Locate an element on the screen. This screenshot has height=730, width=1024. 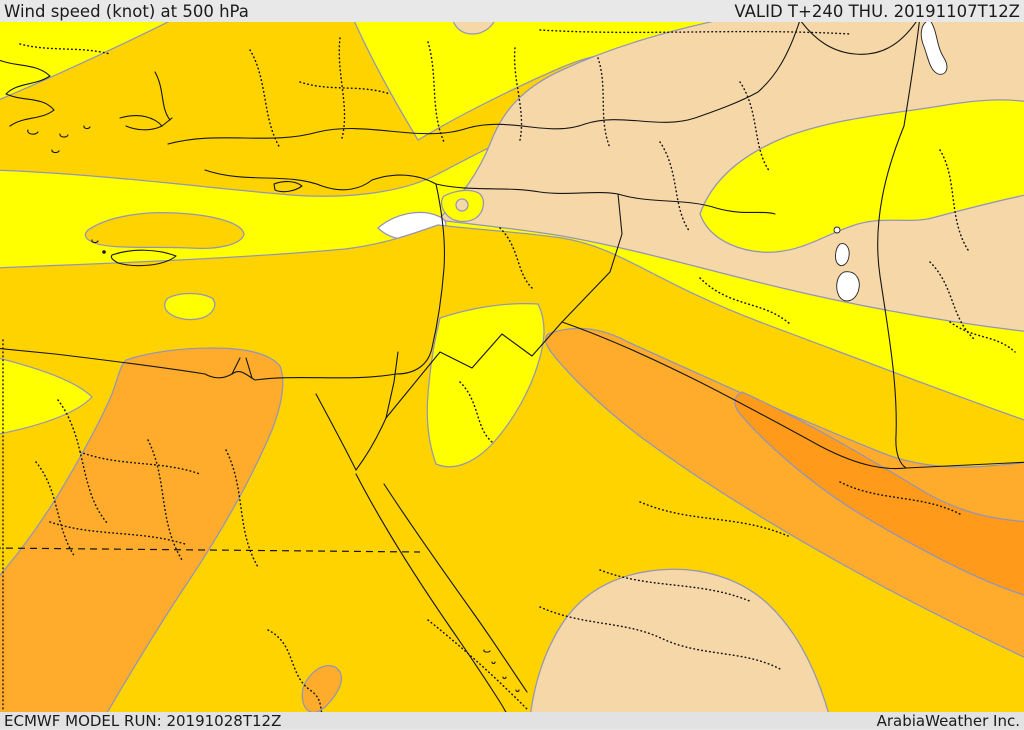
fill-yellow-jordan-patch is located at coordinates (485, 385).